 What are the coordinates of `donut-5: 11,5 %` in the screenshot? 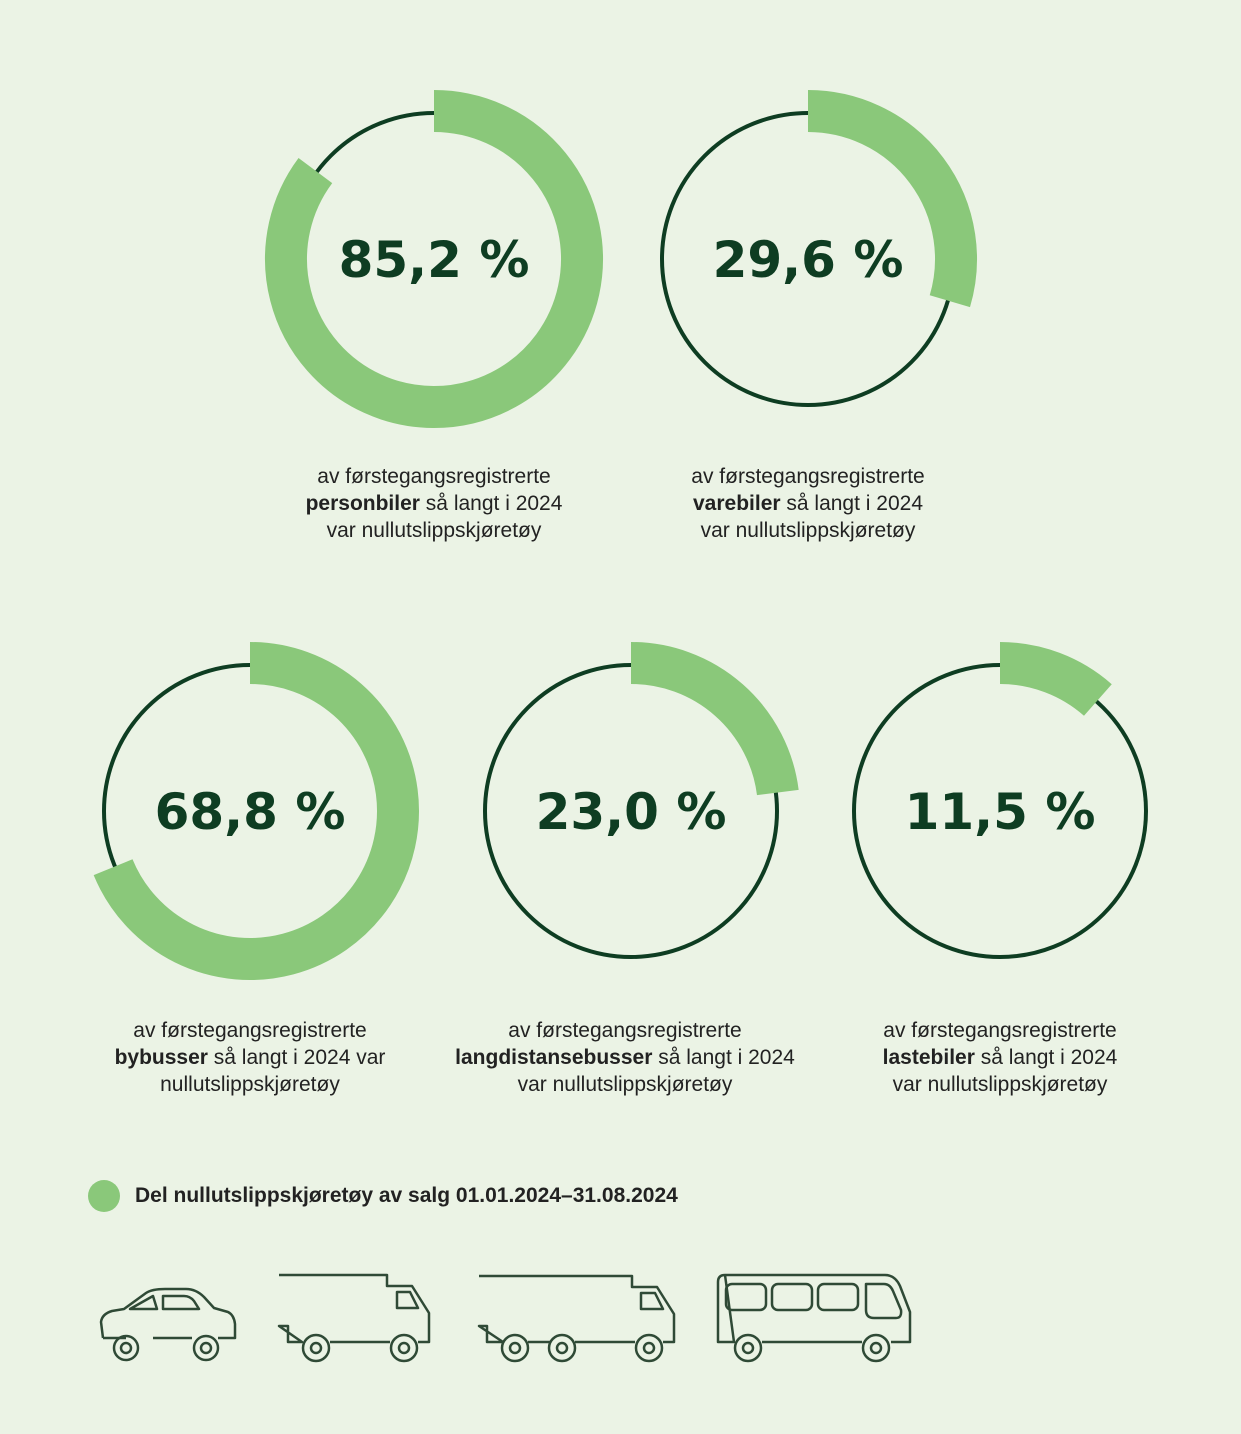 It's located at (1000, 800).